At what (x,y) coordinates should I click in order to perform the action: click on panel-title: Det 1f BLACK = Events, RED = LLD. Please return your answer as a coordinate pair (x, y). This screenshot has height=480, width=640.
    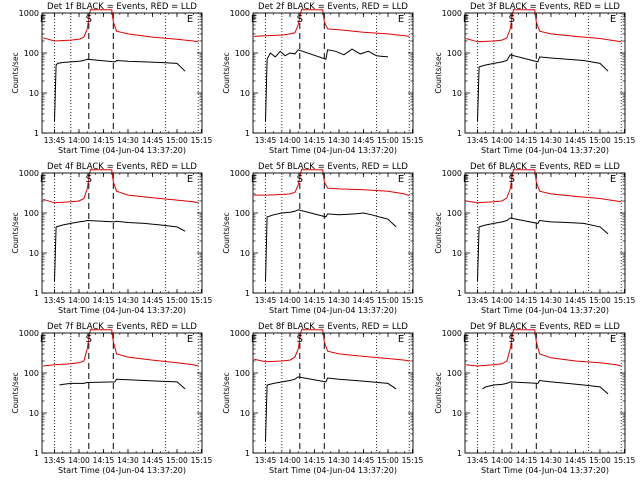
    Looking at the image, I should click on (122, 7).